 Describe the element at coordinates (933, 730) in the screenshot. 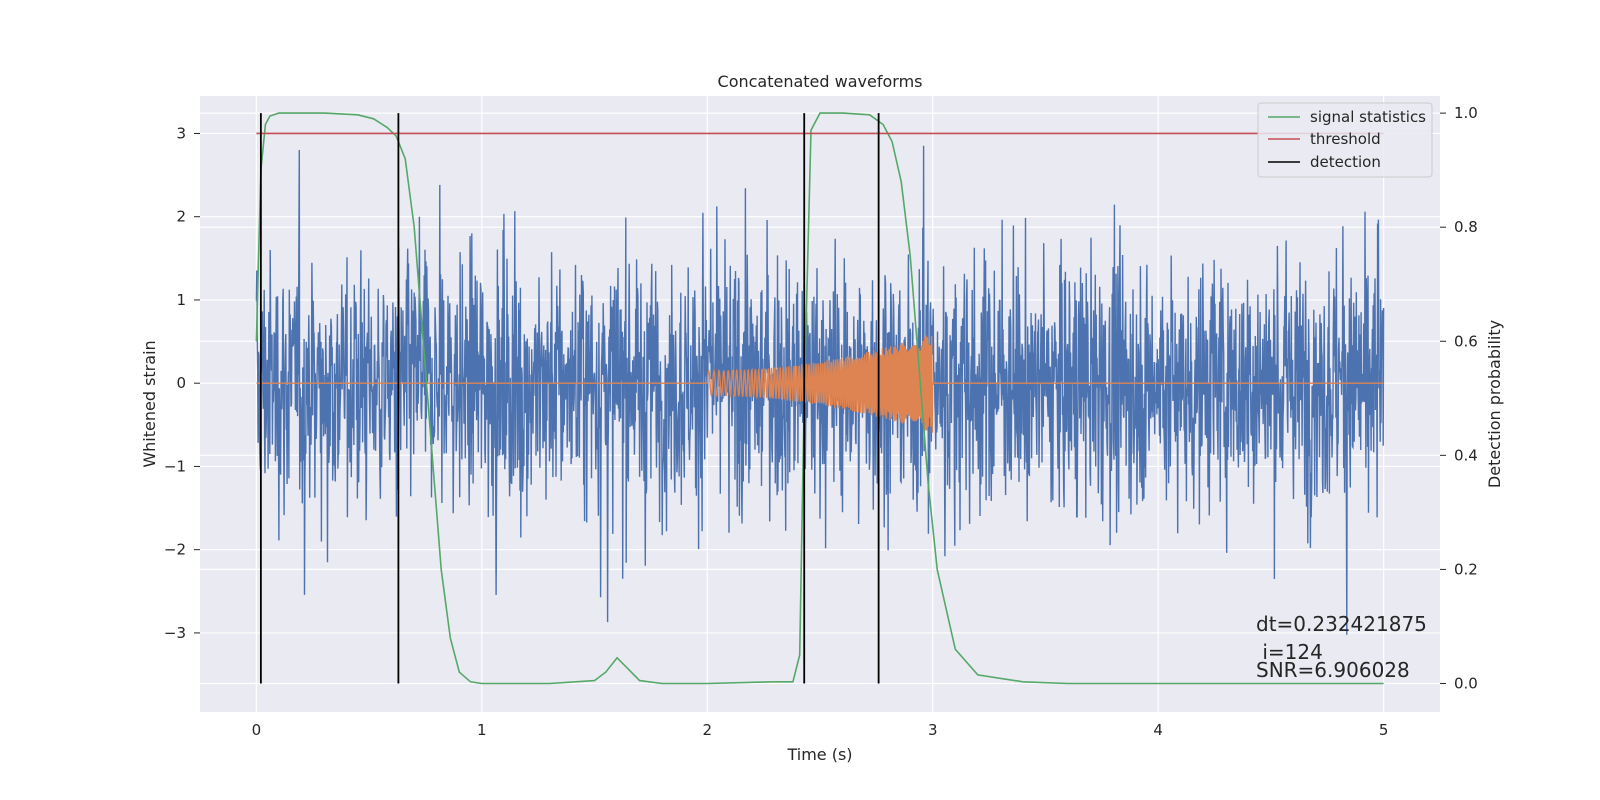

I see `x-tick-label: 3` at that location.